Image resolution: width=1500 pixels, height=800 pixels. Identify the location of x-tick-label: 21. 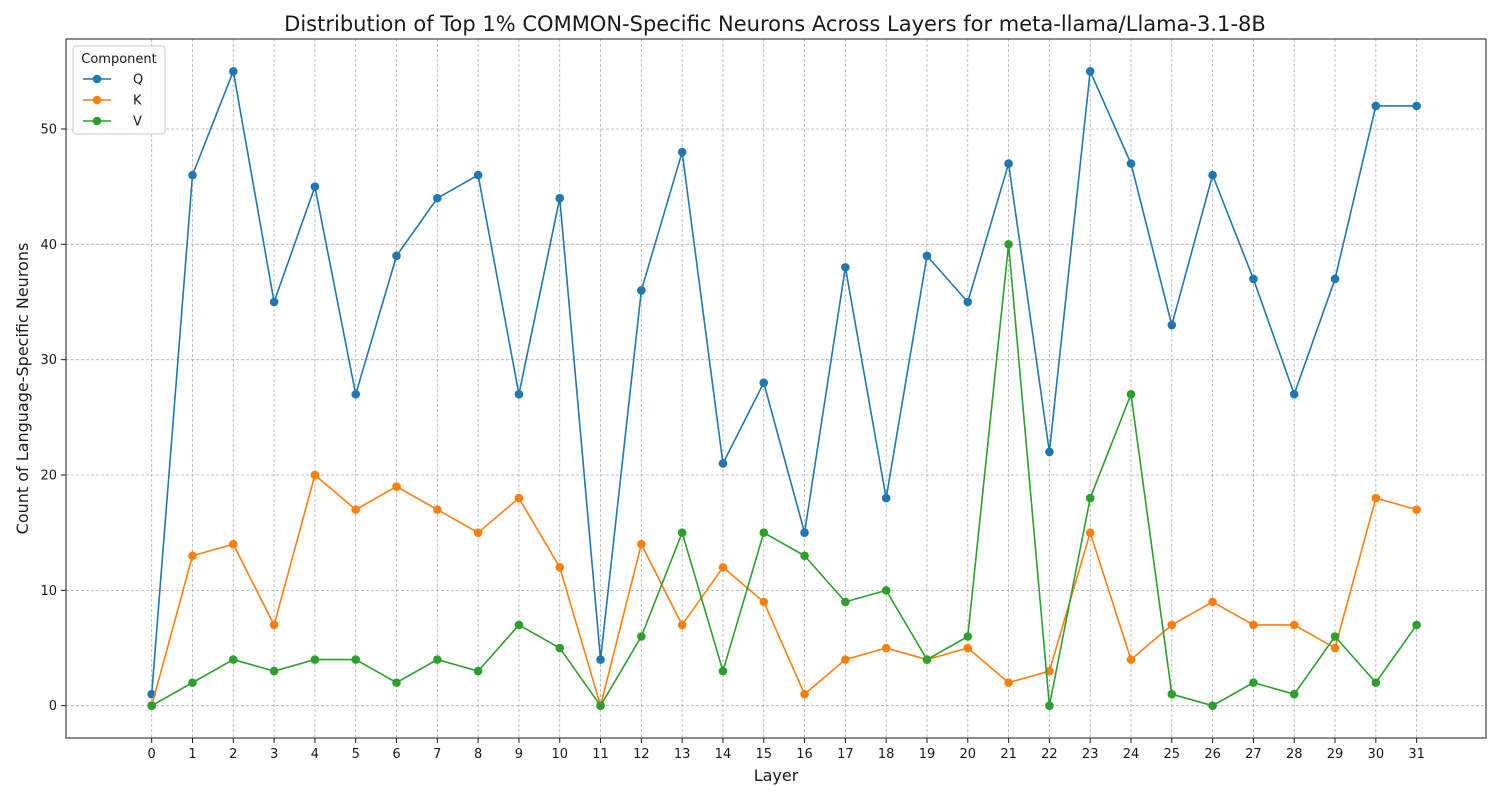
(1008, 754).